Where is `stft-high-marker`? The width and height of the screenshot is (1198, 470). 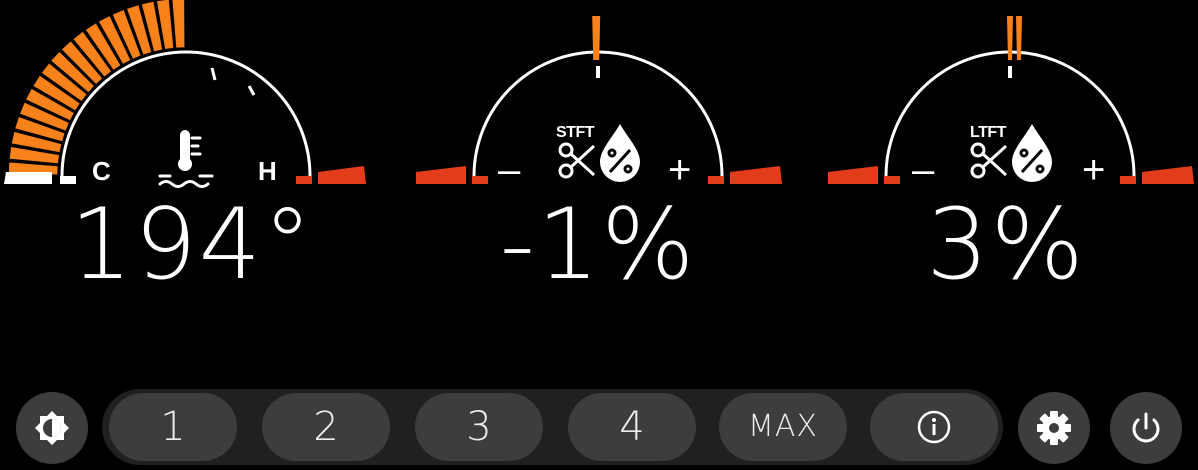
stft-high-marker is located at coordinates (716, 180).